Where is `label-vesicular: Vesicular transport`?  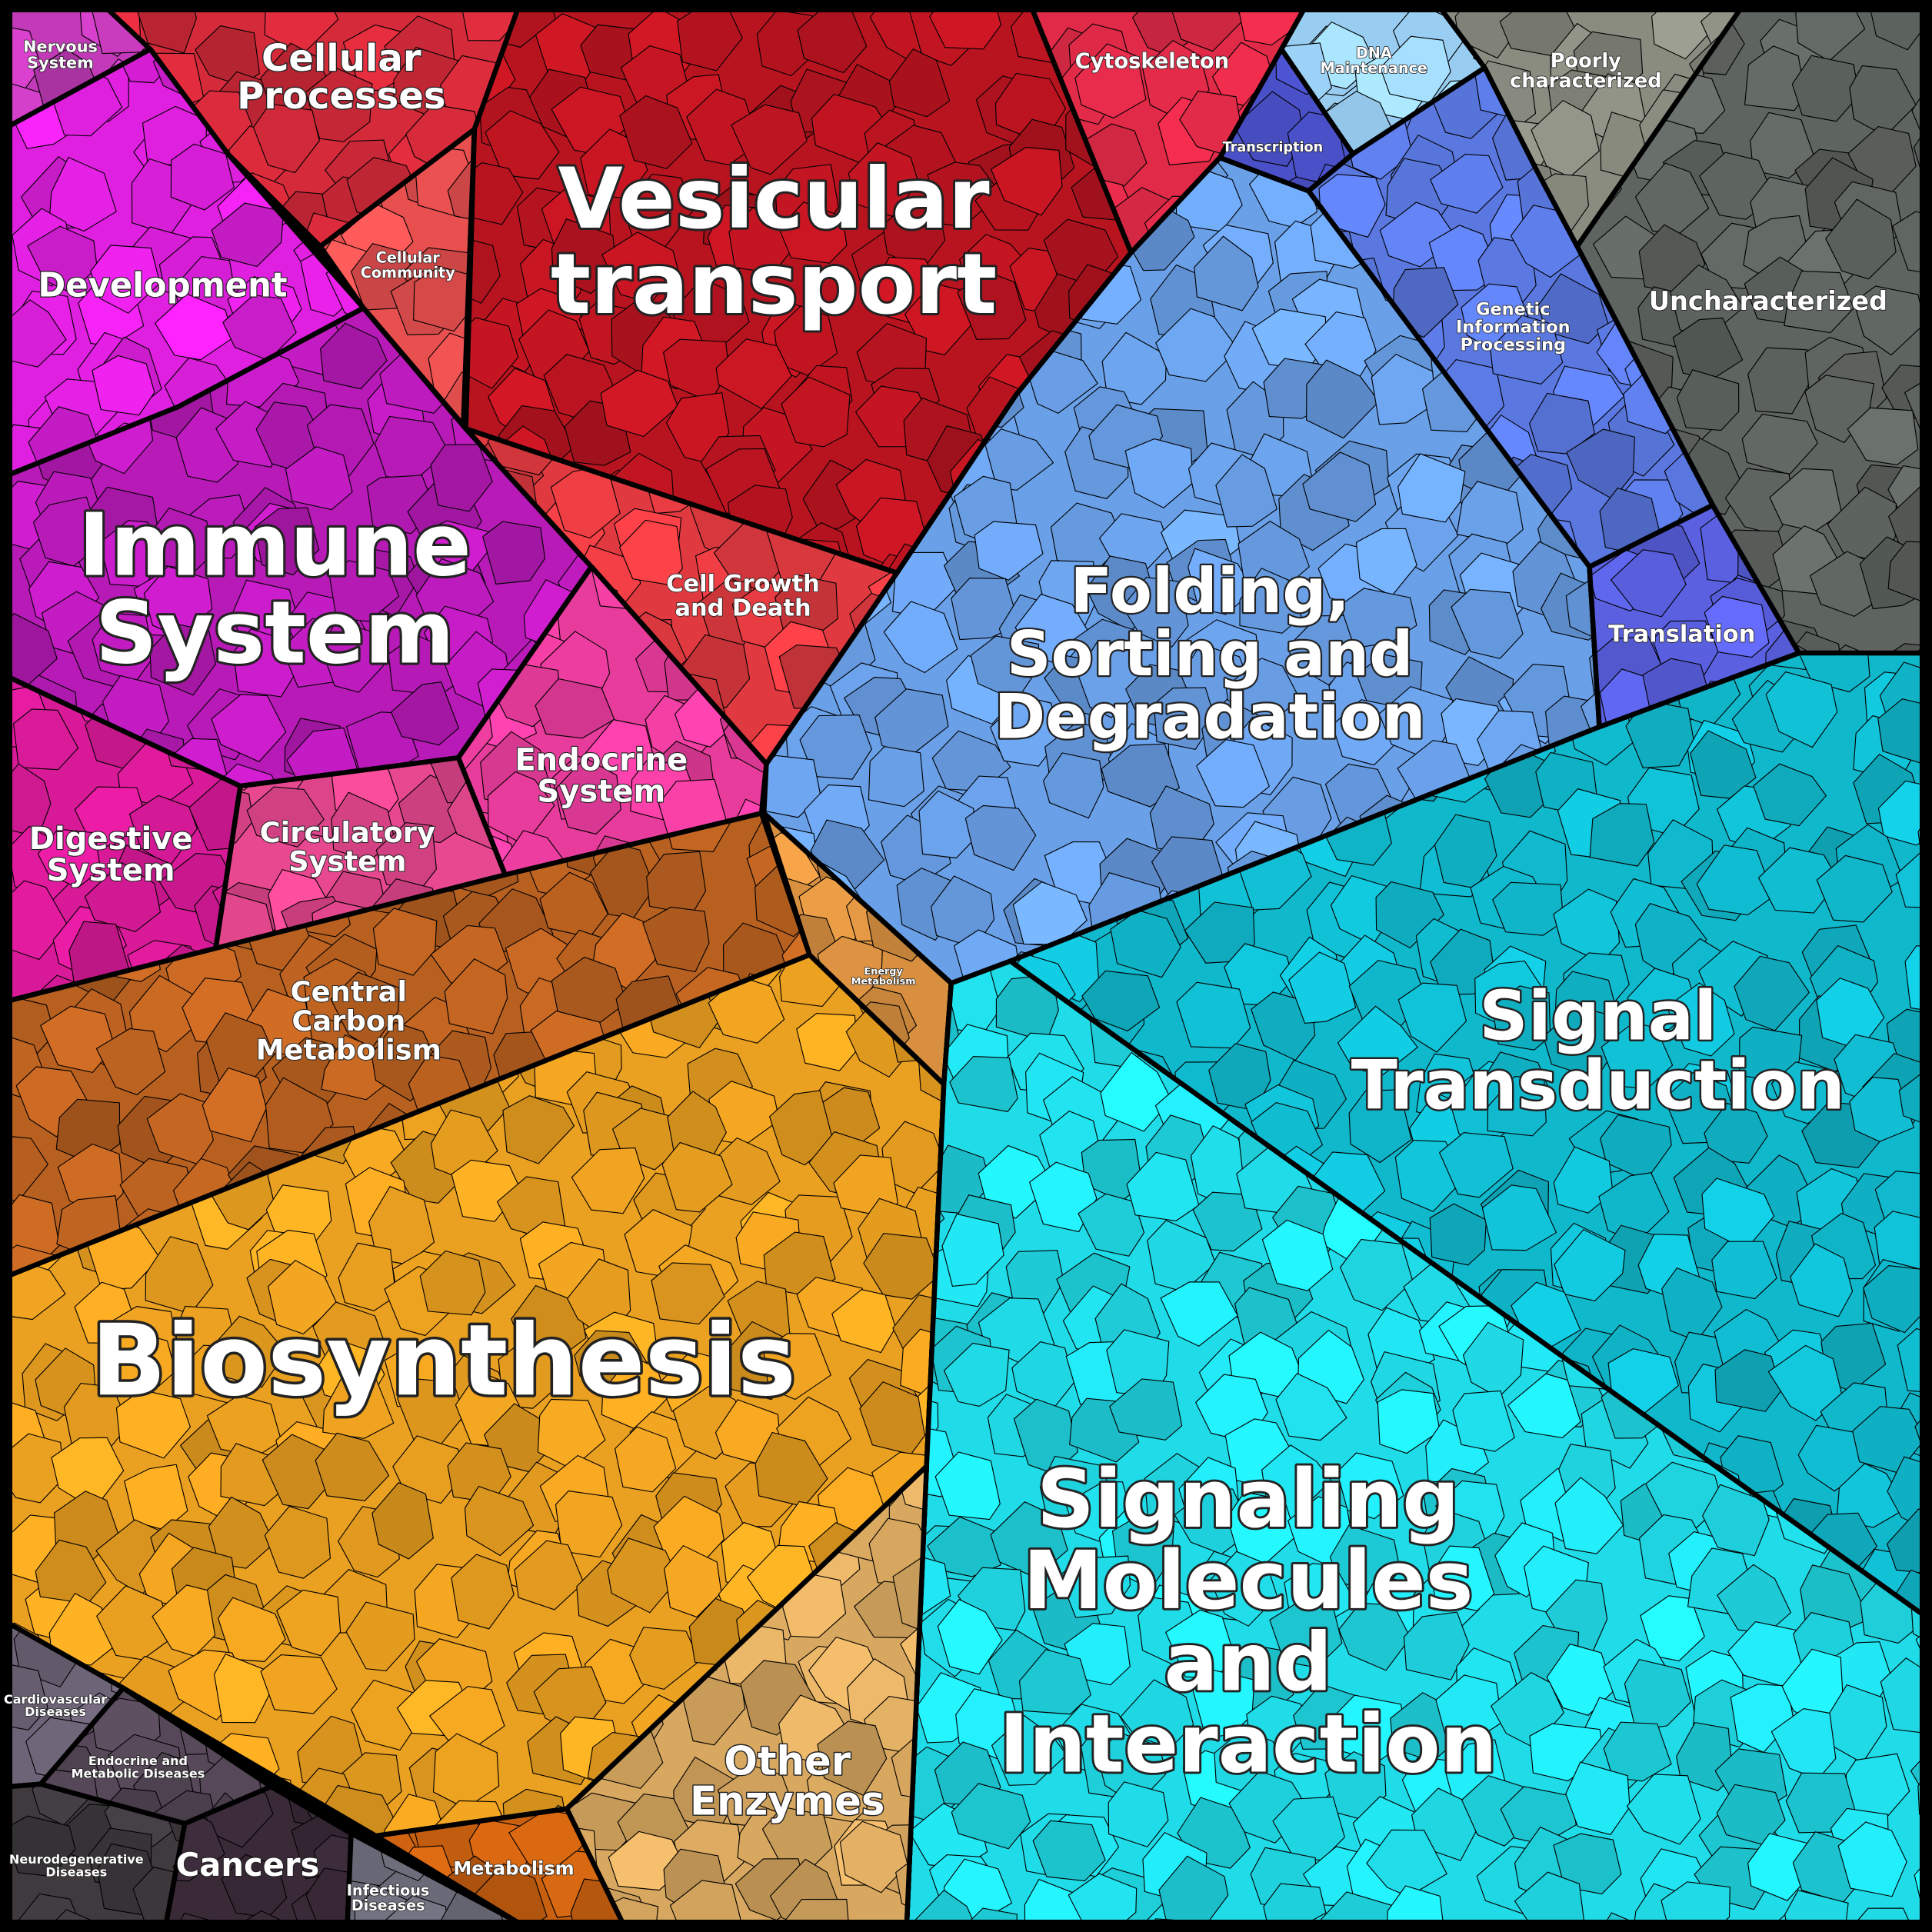
label-vesicular: Vesicular transport is located at coordinates (774, 241).